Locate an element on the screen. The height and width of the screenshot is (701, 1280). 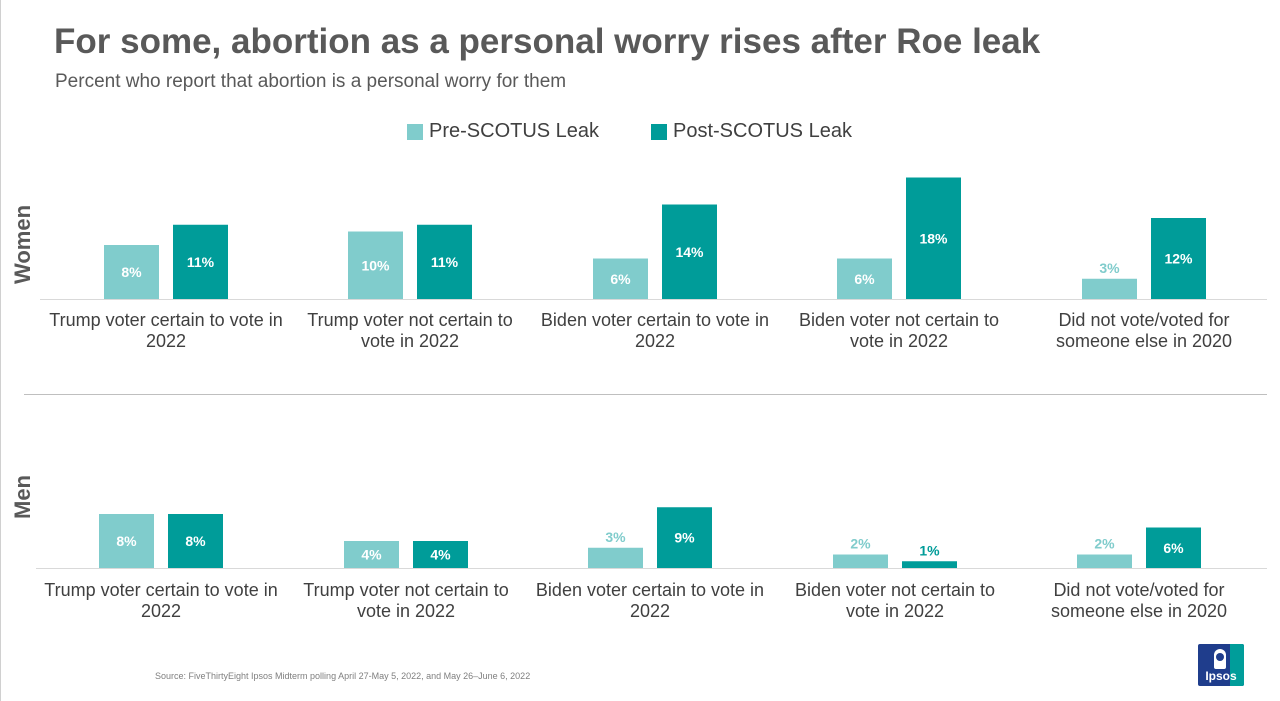
men-data-label-pre-2: 3% is located at coordinates (615, 537).